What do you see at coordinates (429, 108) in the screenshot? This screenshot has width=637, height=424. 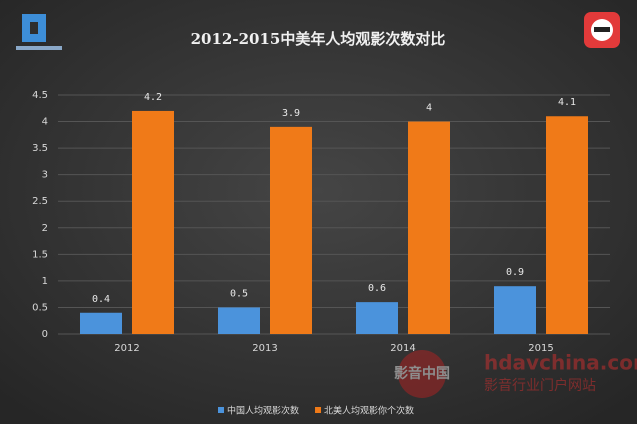 I see `value-label: 4` at bounding box center [429, 108].